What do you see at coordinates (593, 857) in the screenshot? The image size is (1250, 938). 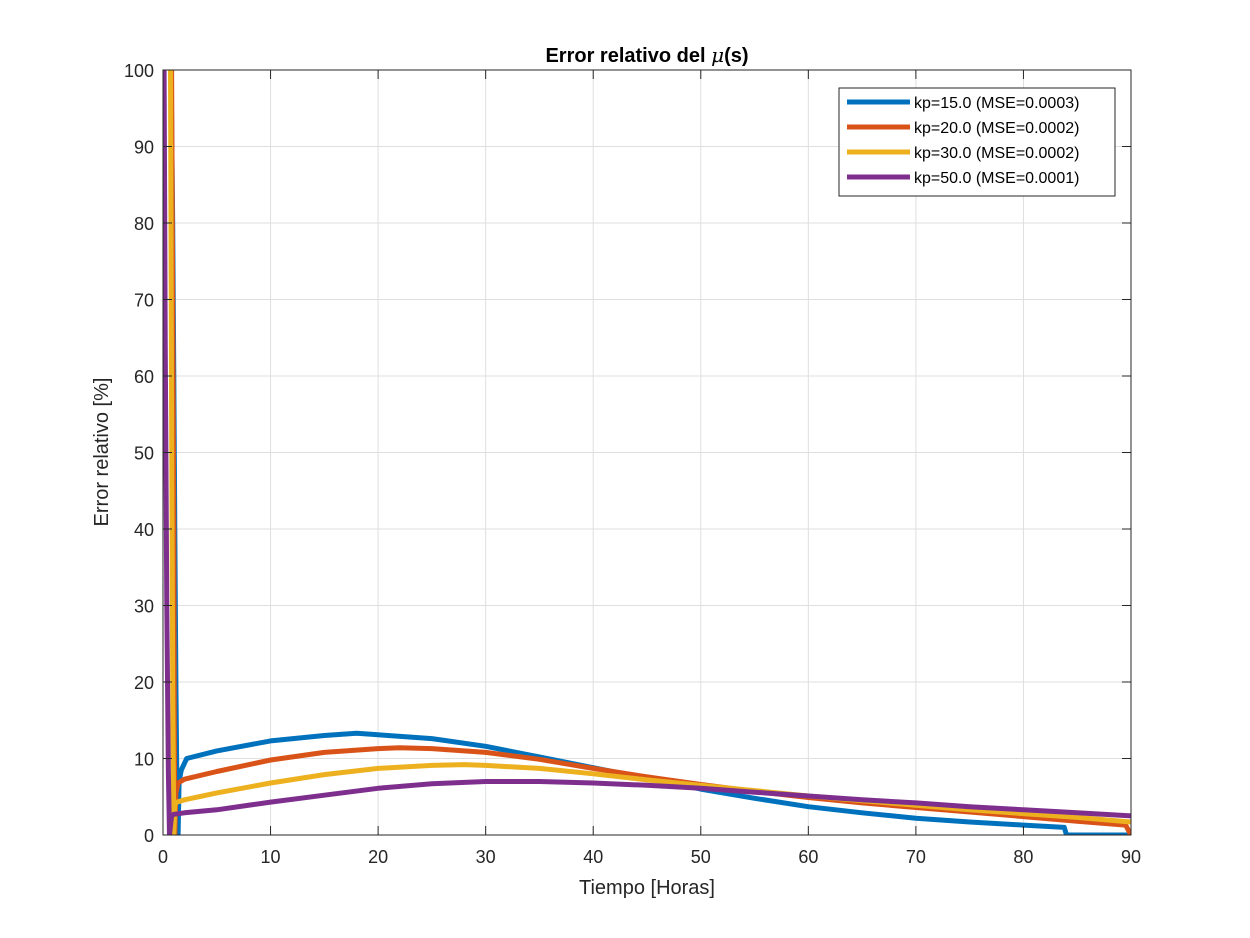 I see `x-tick-label: 40` at bounding box center [593, 857].